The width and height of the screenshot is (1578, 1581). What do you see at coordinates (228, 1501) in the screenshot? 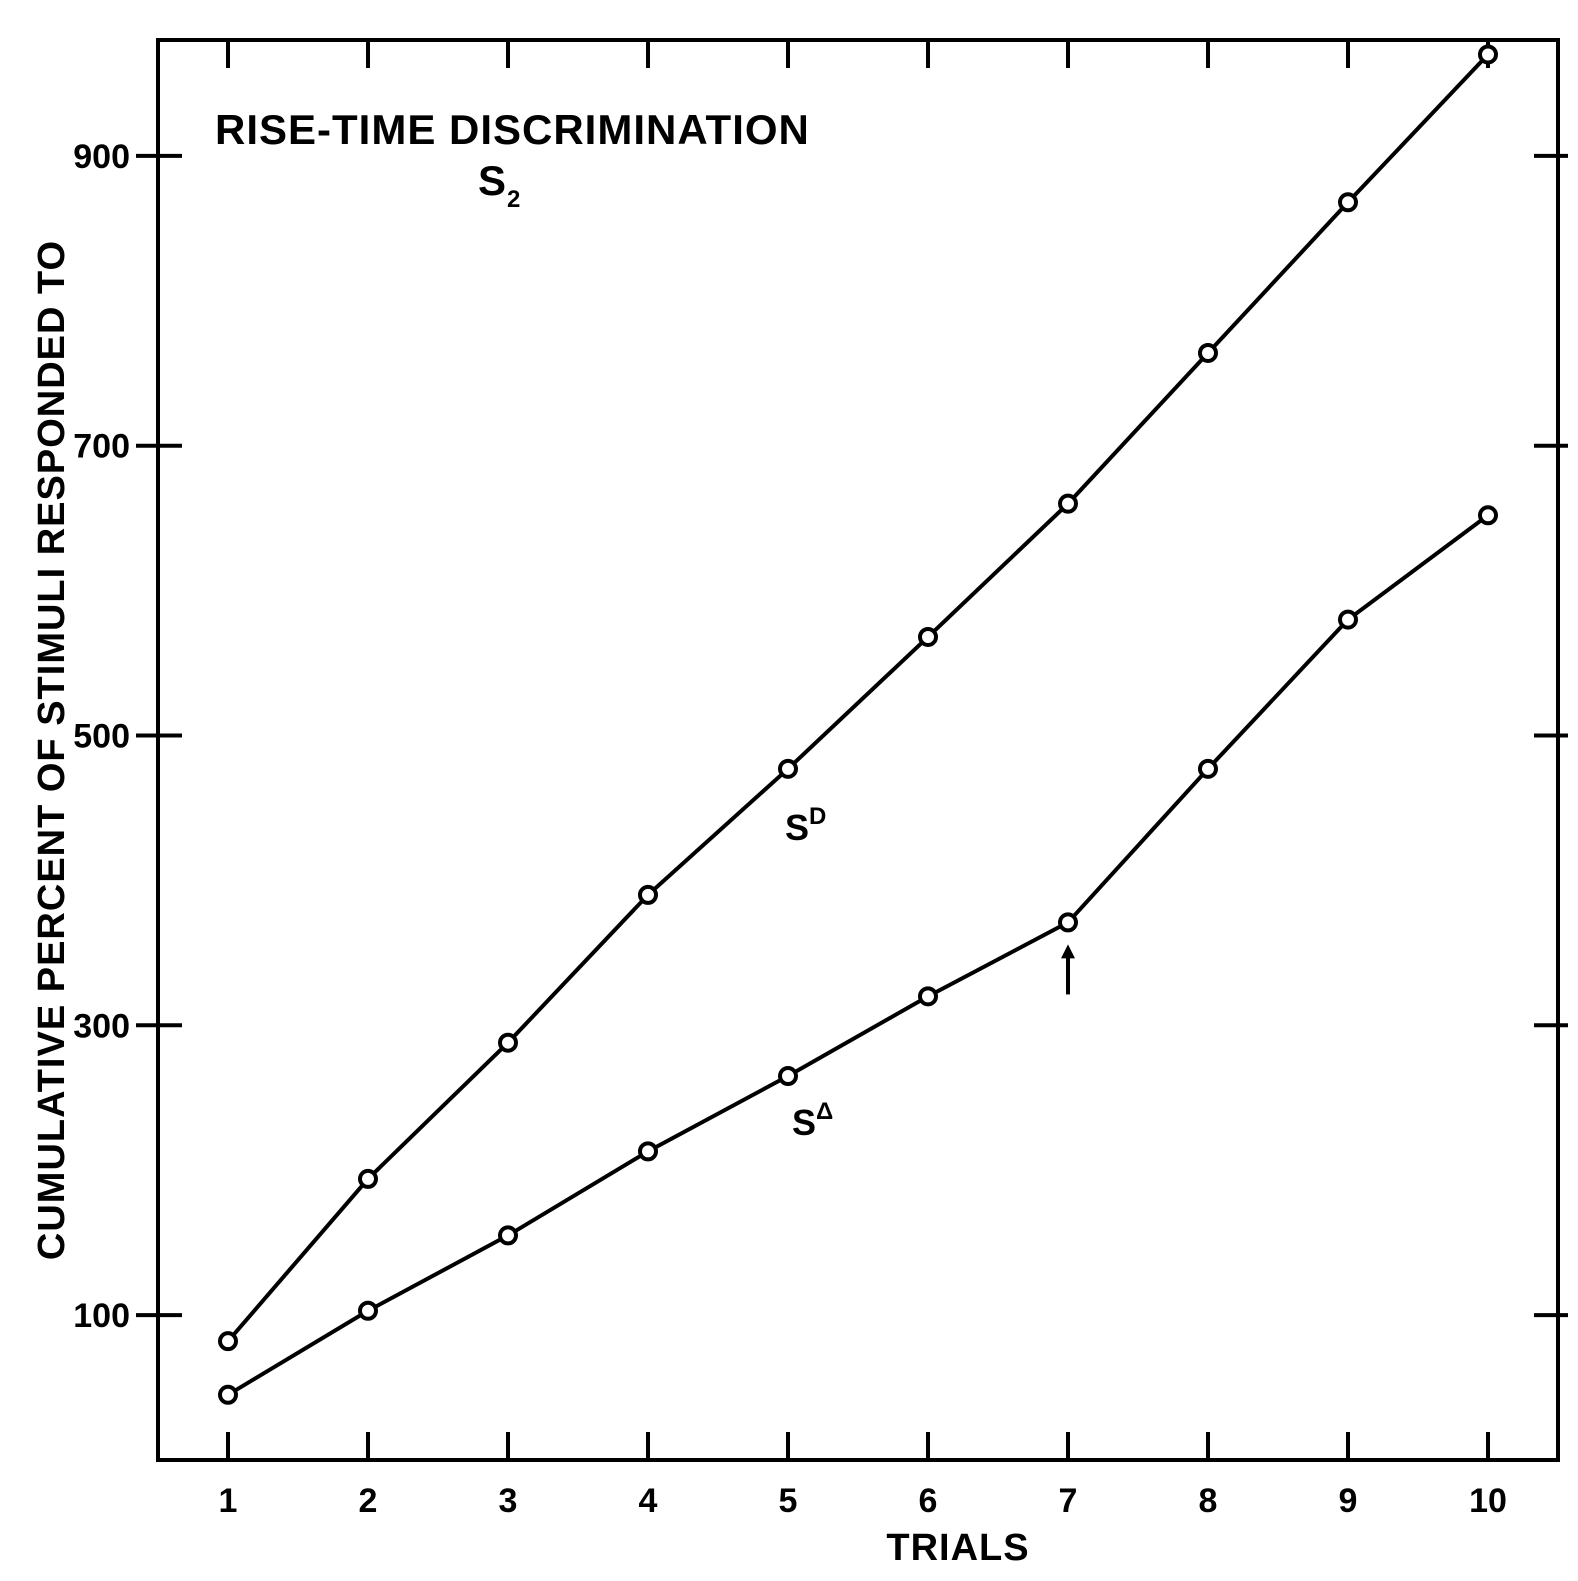
I see `x-tick-label: 1` at bounding box center [228, 1501].